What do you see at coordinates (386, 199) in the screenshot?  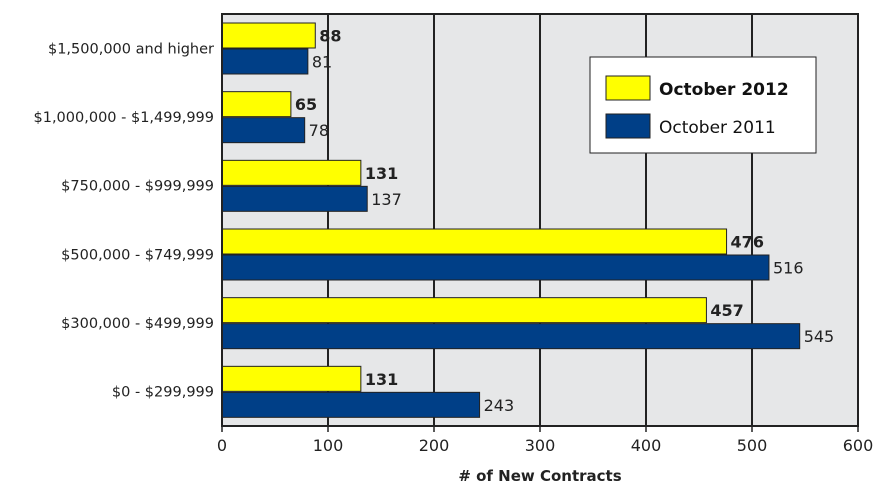 I see `data-label: 137` at bounding box center [386, 199].